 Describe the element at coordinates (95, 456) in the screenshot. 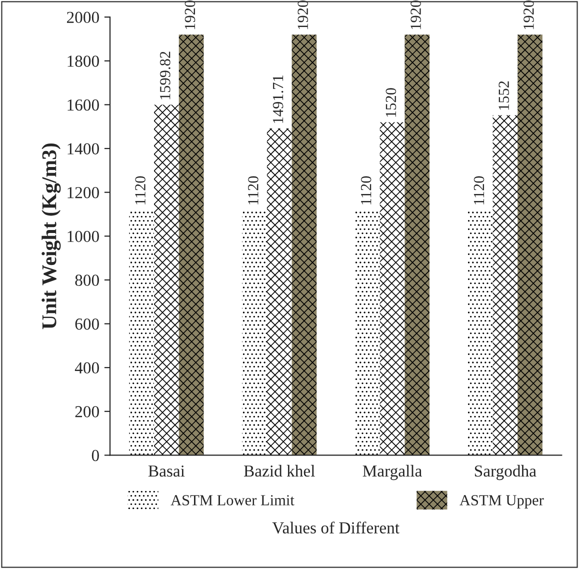

I see `y-tick-label: 0` at that location.